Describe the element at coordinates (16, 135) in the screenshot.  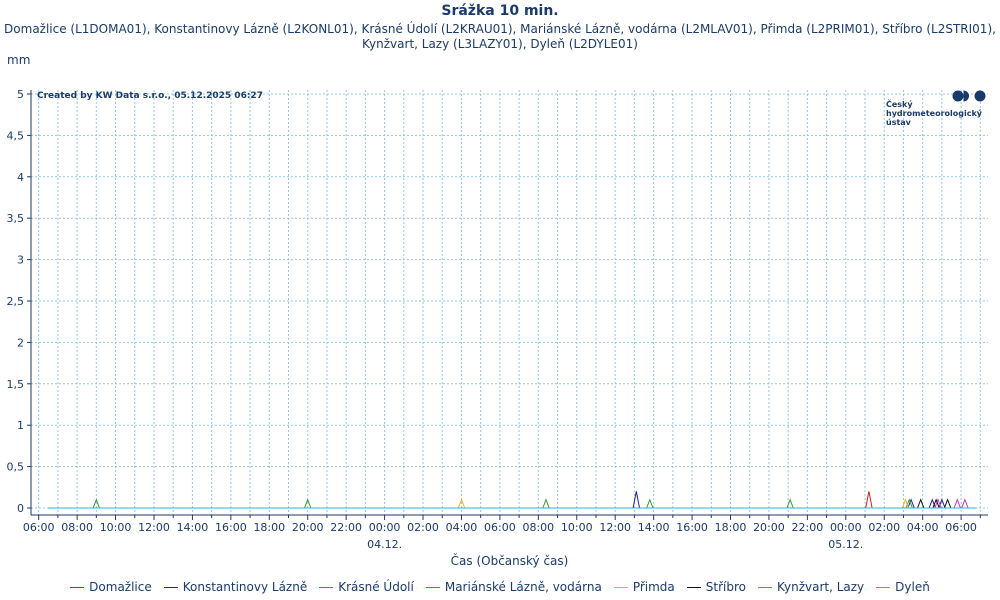
I see `y-tick-label: 4,5` at that location.